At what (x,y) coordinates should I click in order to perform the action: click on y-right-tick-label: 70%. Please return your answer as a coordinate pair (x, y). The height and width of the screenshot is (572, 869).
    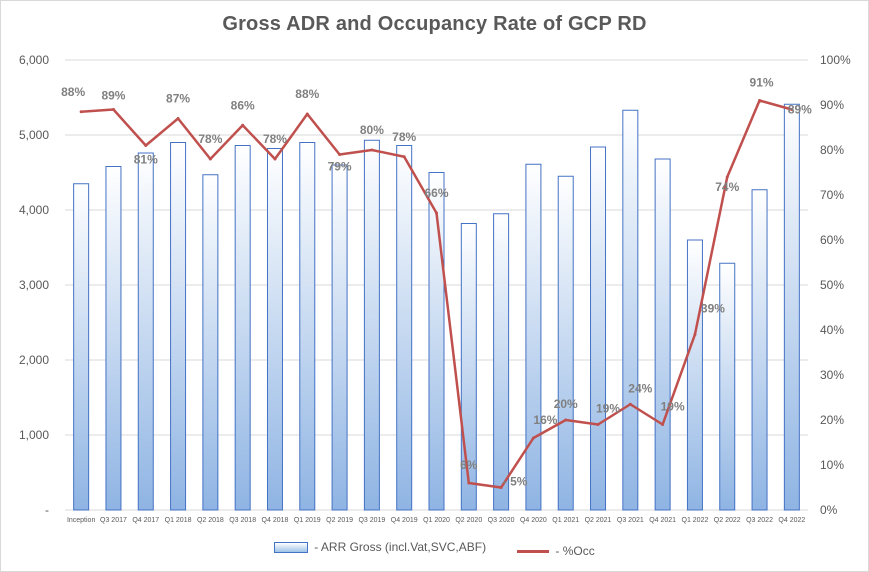
    Looking at the image, I should click on (832, 195).